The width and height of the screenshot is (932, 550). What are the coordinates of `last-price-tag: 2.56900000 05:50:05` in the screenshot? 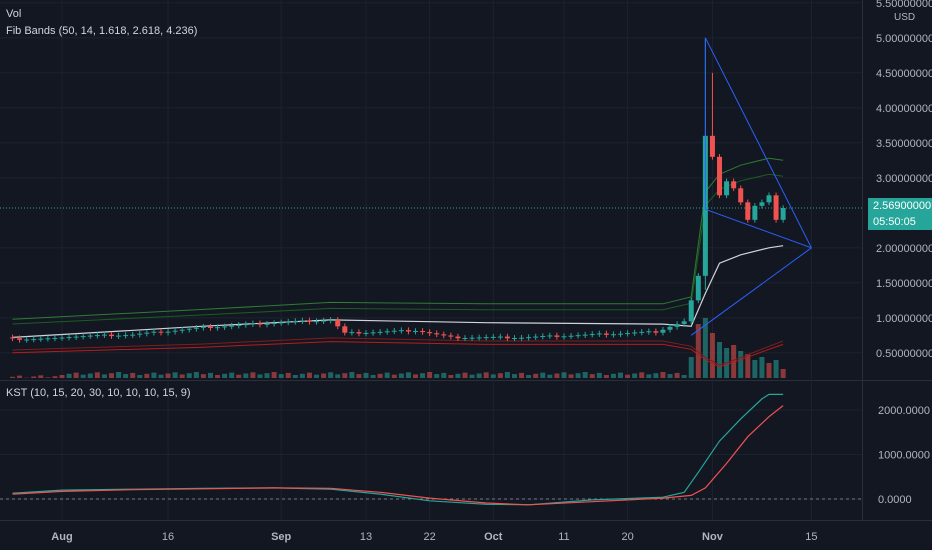 It's located at (900, 214).